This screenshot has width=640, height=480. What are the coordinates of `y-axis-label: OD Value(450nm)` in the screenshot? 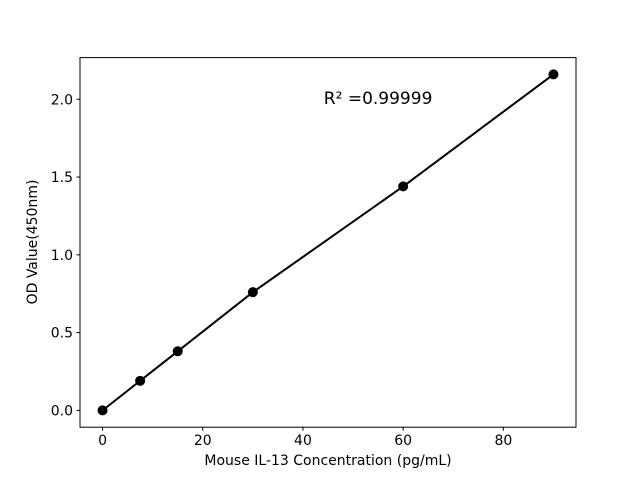 It's located at (33, 242).